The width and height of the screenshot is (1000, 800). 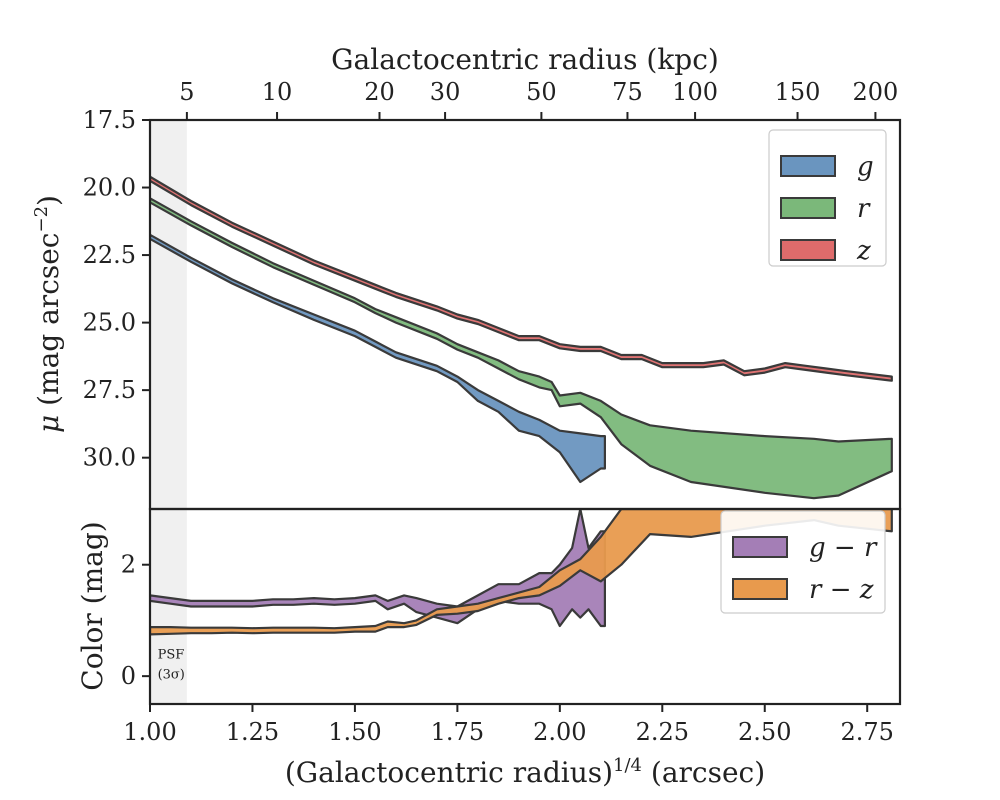 I want to click on top-axis-title: Galactocentric radius (kpc), so click(x=525, y=59).